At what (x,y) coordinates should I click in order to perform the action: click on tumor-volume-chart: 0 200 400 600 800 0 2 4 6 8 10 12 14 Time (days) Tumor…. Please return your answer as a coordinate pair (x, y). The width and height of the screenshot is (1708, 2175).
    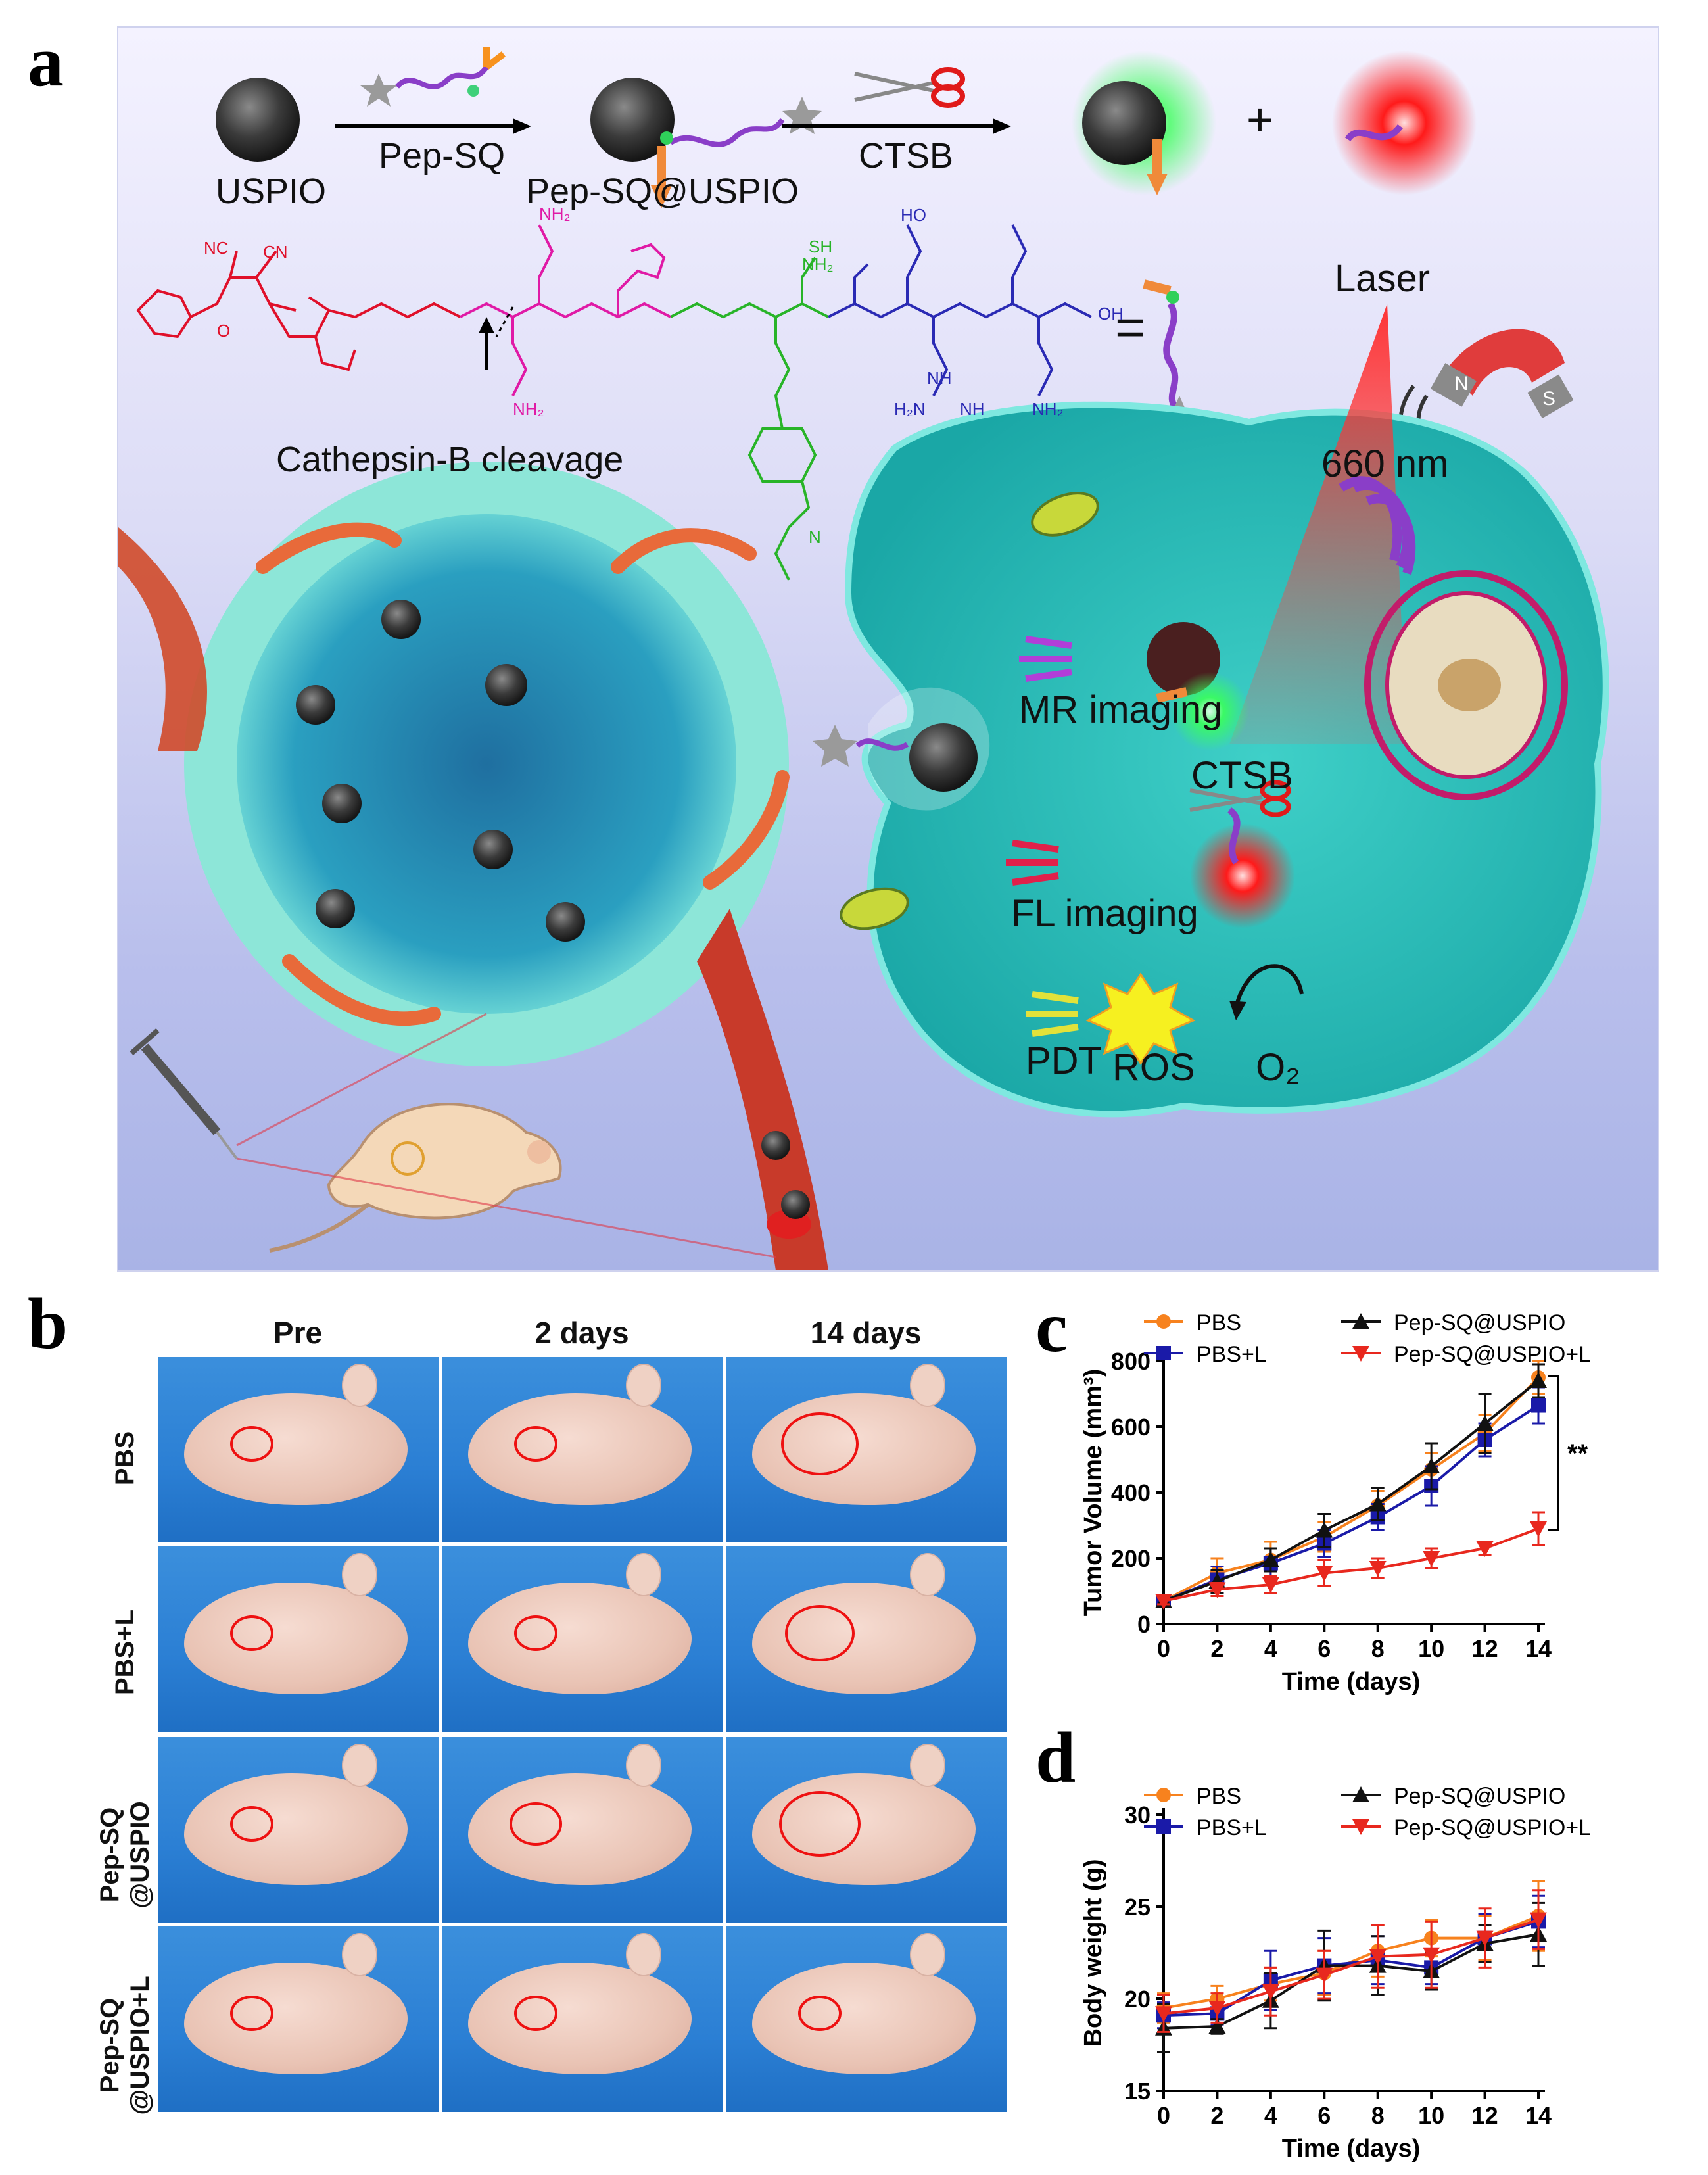
    Looking at the image, I should click on (1335, 1503).